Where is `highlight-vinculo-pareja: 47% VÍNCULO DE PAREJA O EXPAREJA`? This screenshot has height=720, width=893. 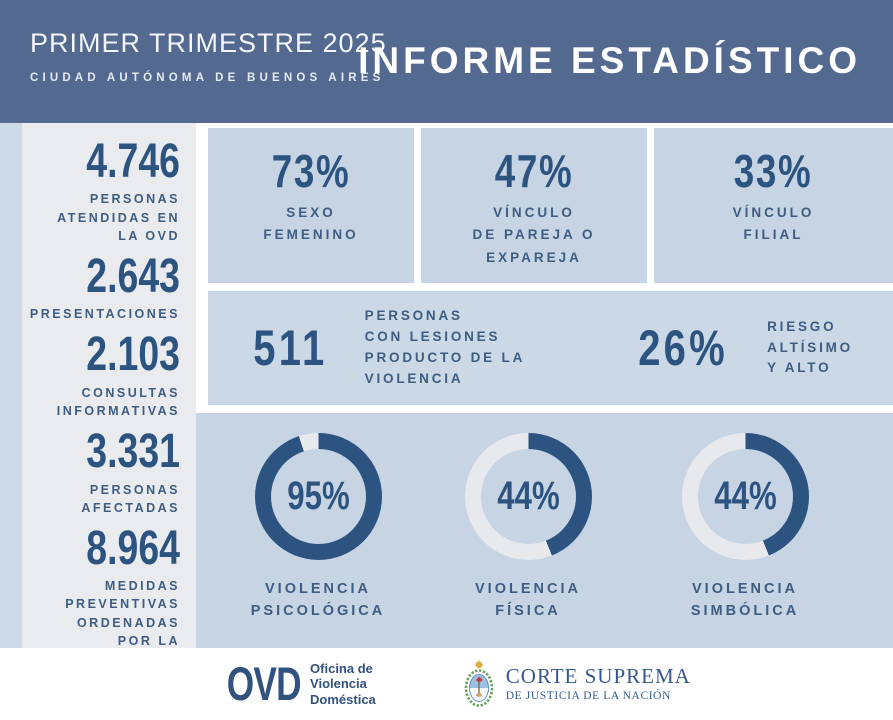
highlight-vinculo-pareja: 47% VÍNCULO DE PAREJA O EXPAREJA is located at coordinates (534, 205).